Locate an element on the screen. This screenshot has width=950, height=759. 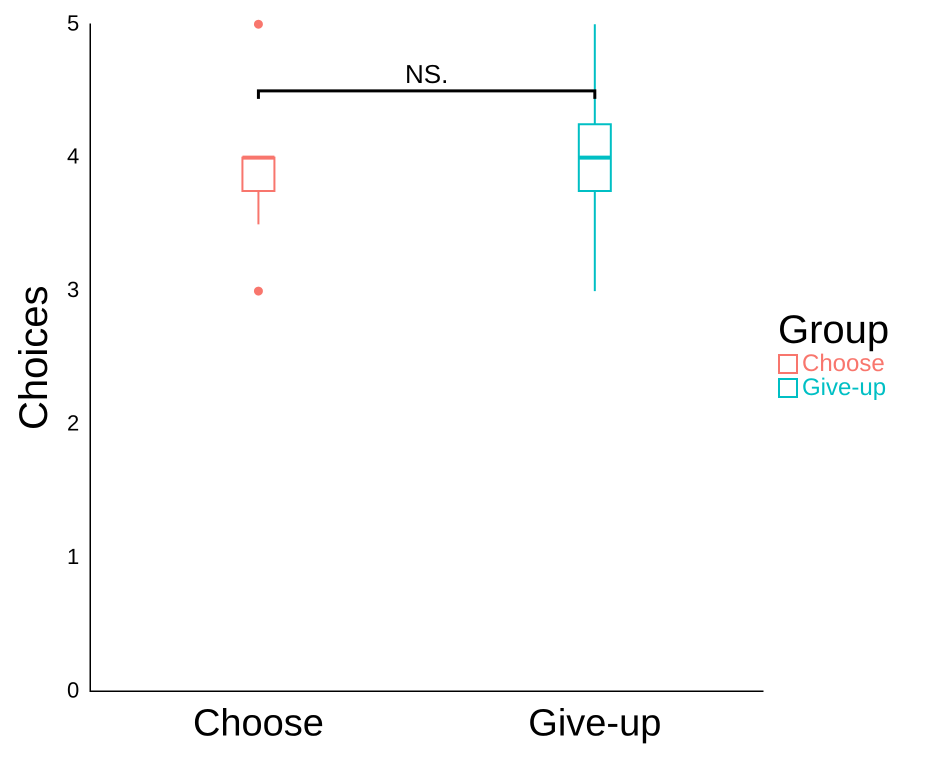
y-axis-title: Choices is located at coordinates (34, 358).